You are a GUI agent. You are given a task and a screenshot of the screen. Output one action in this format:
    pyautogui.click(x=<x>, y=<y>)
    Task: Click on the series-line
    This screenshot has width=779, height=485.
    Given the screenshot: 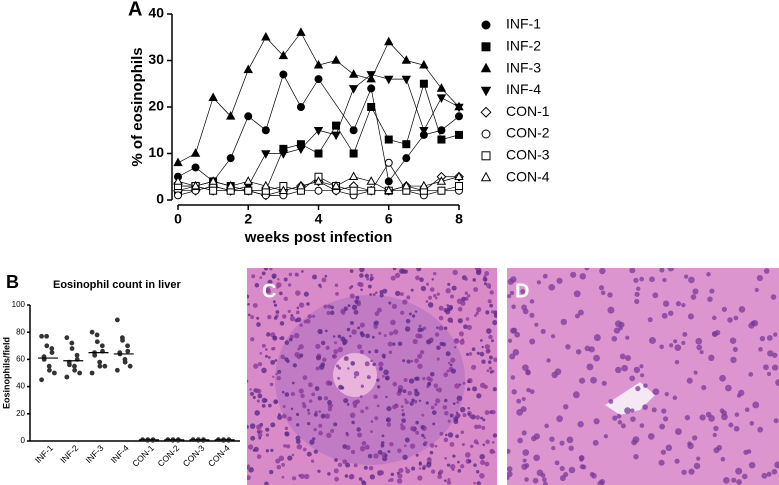 What is the action you would take?
    pyautogui.click(x=318, y=128)
    